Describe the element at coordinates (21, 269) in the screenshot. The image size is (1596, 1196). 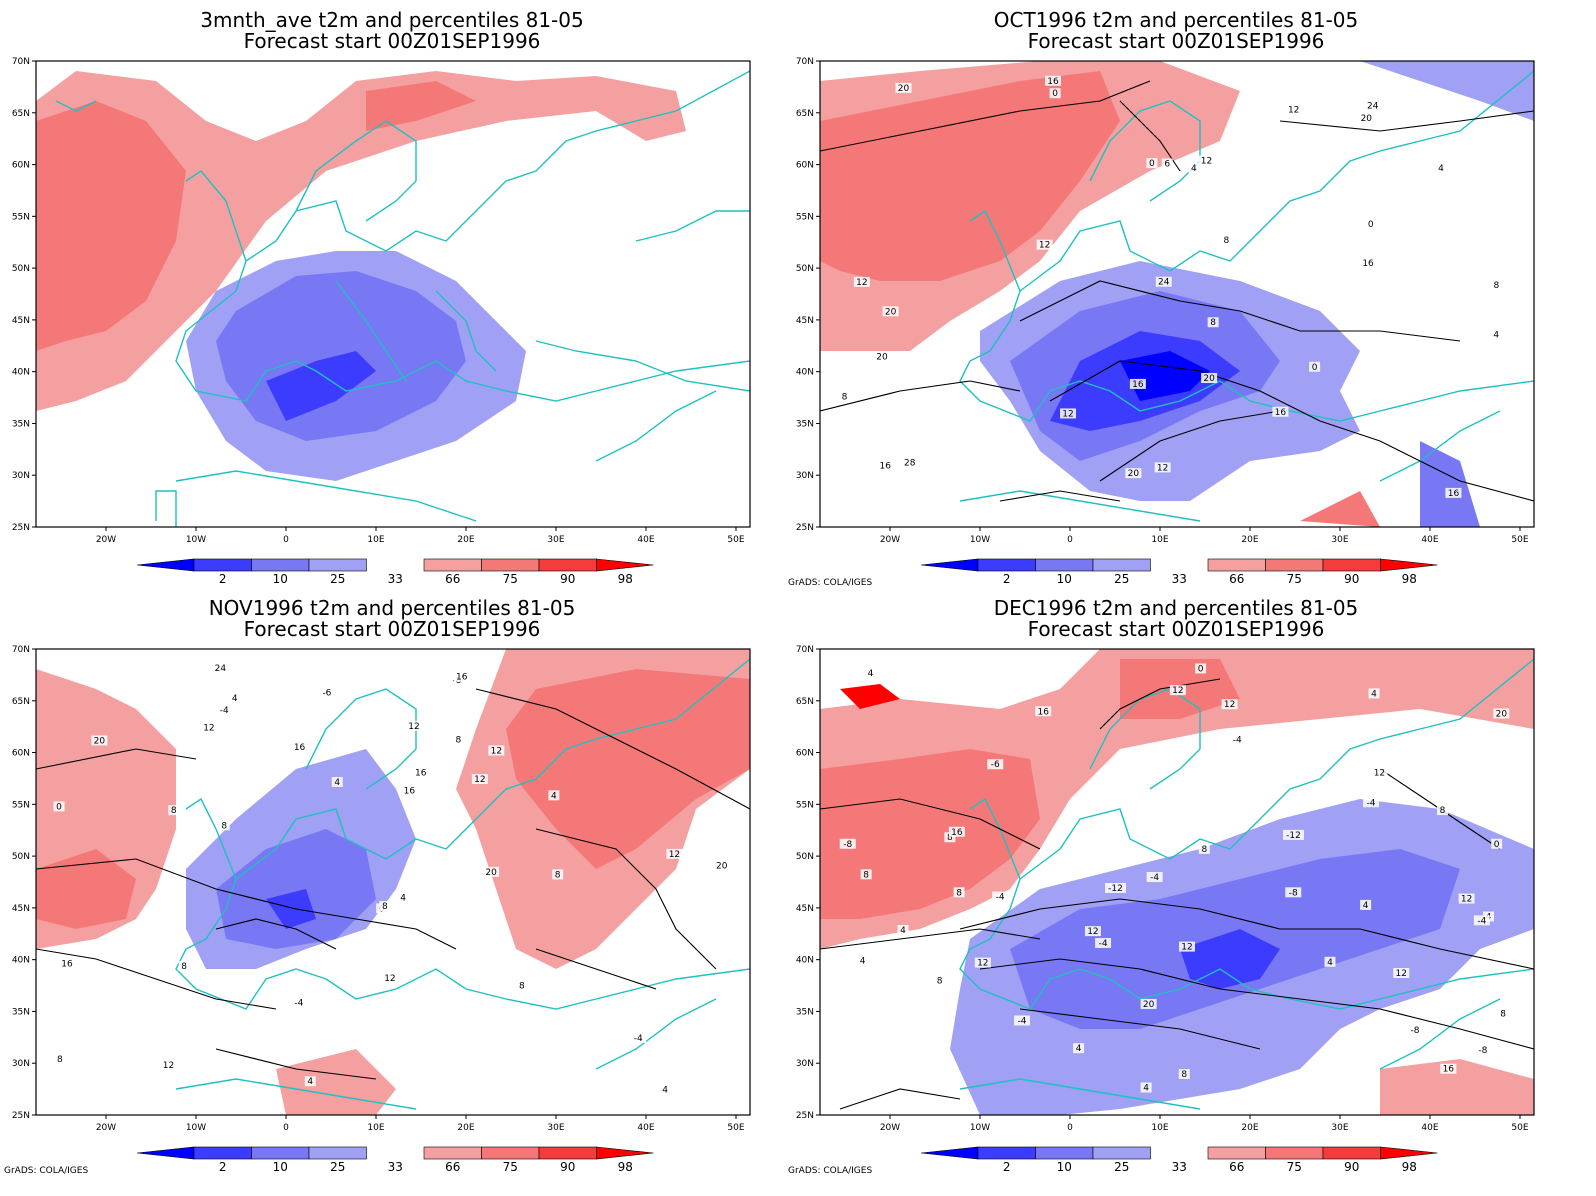
I see `y-tick-label: 50N` at that location.